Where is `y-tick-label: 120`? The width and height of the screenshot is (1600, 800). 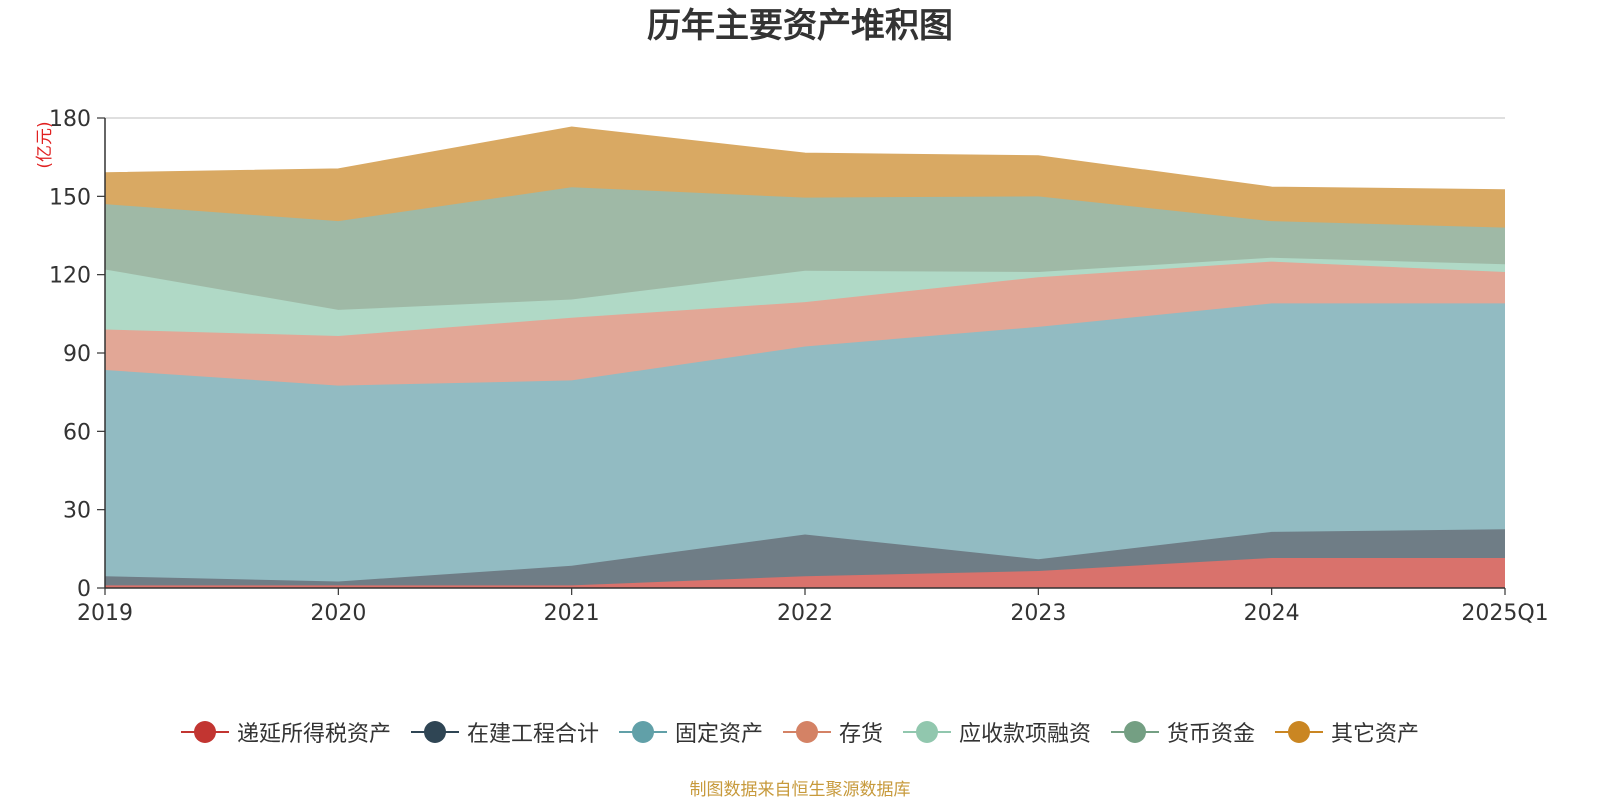 y-tick-label: 120 is located at coordinates (70, 276).